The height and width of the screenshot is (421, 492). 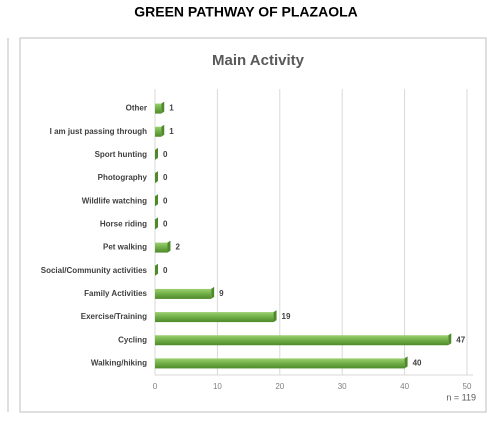 What do you see at coordinates (467, 386) in the screenshot?
I see `x-tick-label: 50` at bounding box center [467, 386].